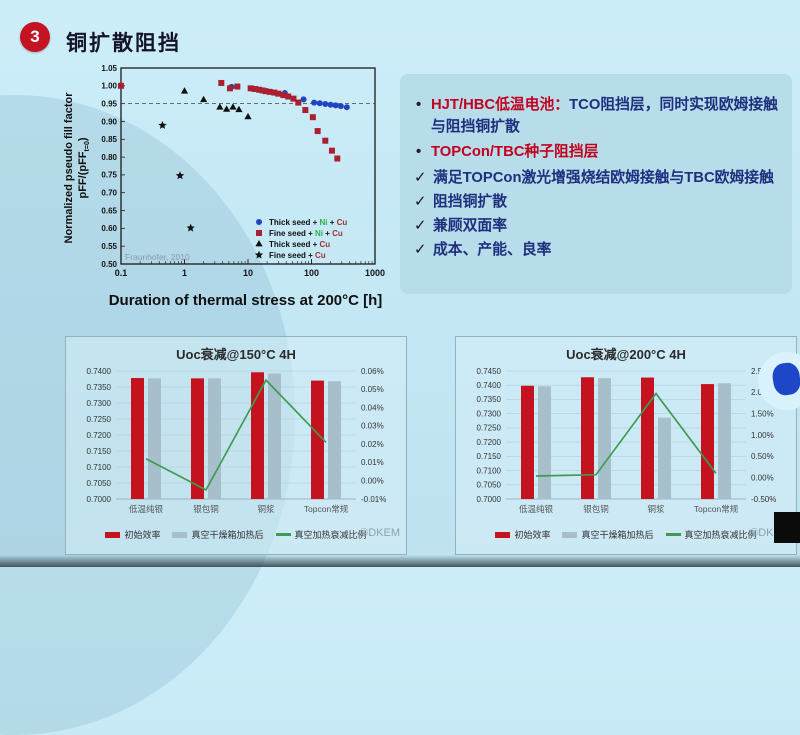 The image size is (800, 735). What do you see at coordinates (762, 435) in the screenshot?
I see `svg-text: 1.00%` at bounding box center [762, 435].